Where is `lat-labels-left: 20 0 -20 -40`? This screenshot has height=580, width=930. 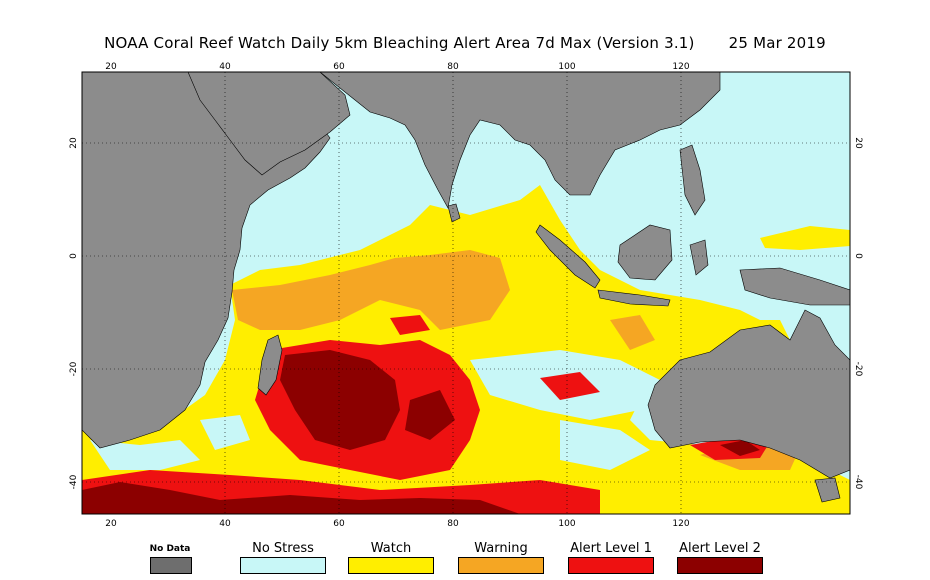 lat-labels-left: 20 0 -20 -40 is located at coordinates (74, 313).